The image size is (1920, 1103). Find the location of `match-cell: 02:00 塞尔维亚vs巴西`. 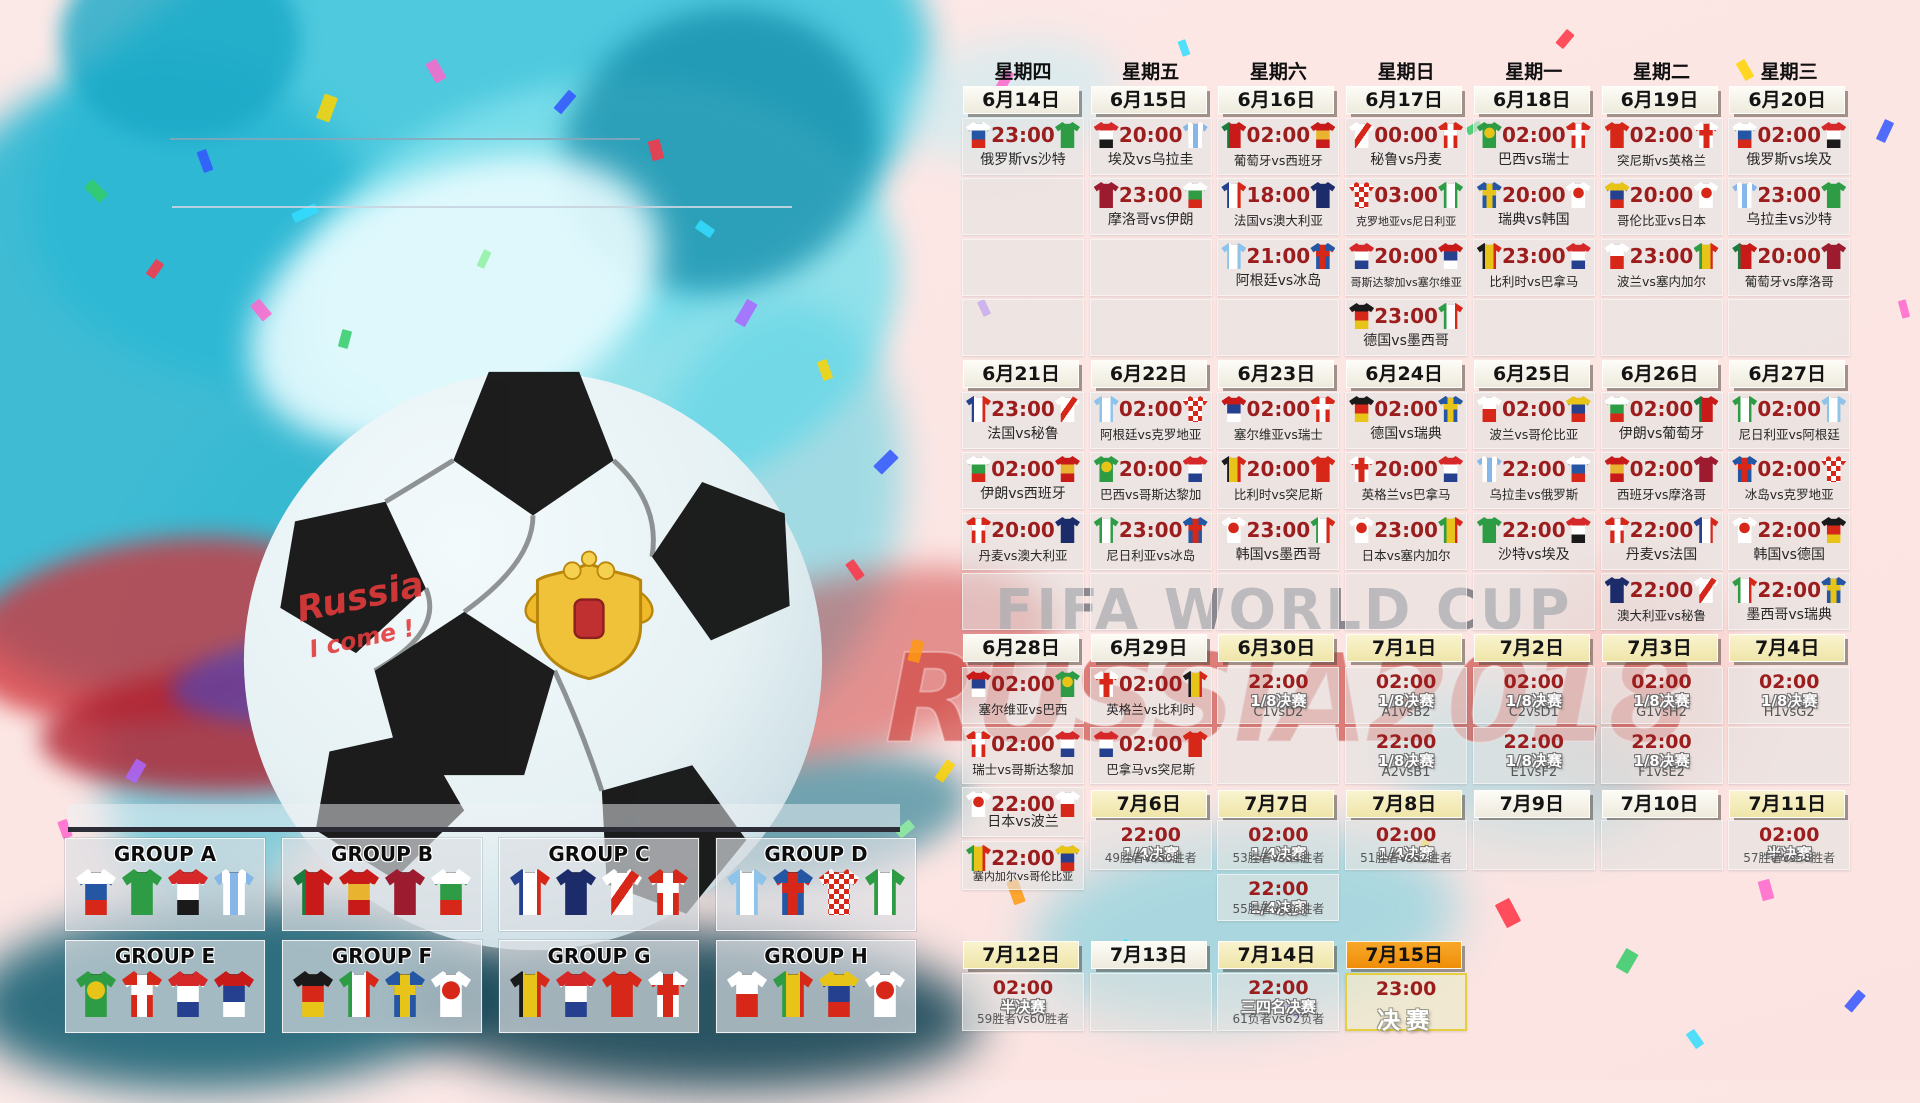

match-cell: 02:00 塞尔维亚vs巴西 is located at coordinates (1023, 695).